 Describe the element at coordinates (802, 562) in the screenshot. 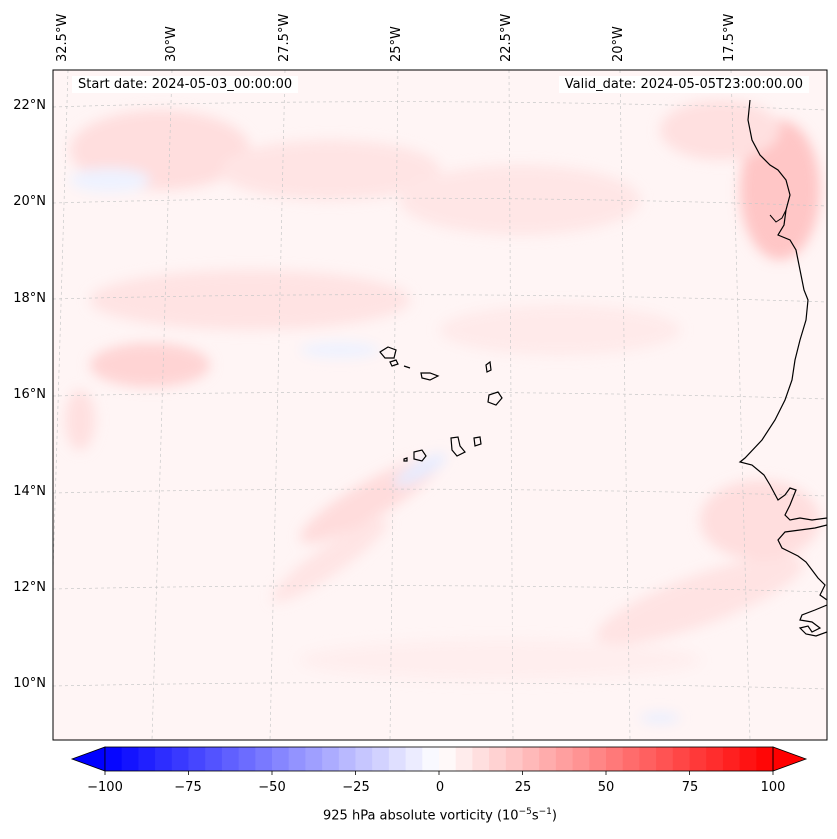

I see `africa-coastline-south` at that location.